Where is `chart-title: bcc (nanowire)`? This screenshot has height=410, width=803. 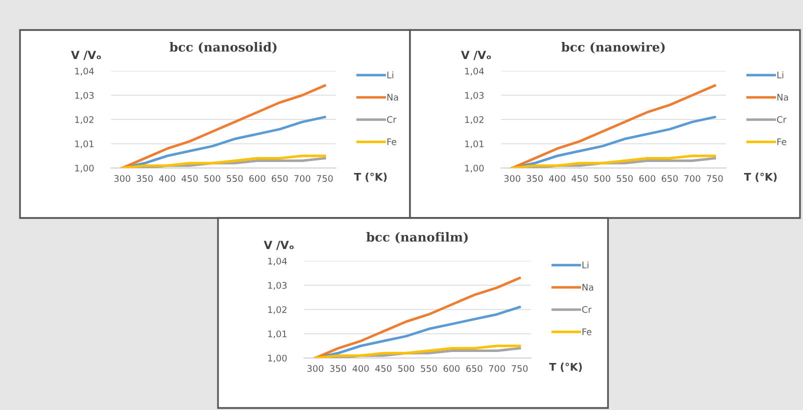 chart-title: bcc (nanowire) is located at coordinates (613, 48).